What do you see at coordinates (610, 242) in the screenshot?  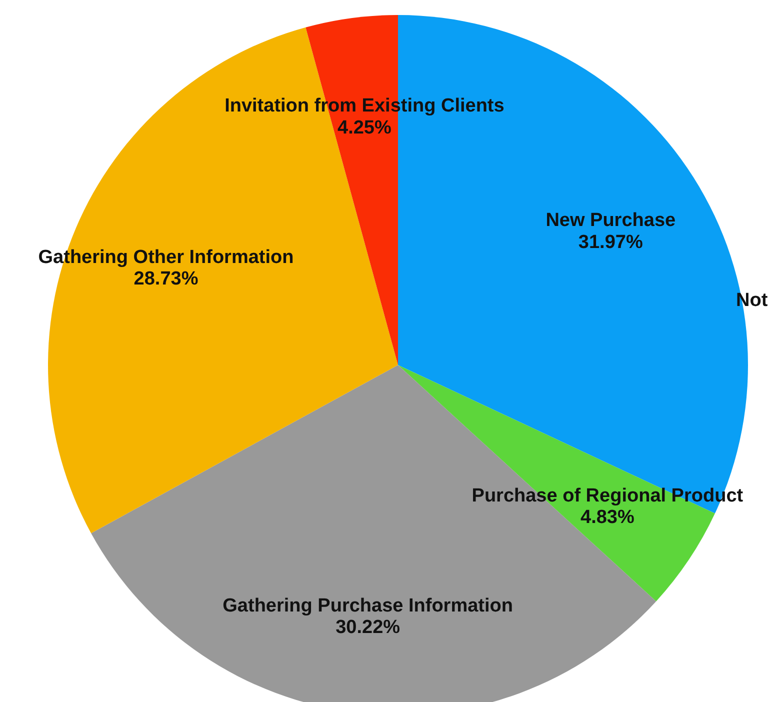 I see `data-label: 31.97%` at bounding box center [610, 242].